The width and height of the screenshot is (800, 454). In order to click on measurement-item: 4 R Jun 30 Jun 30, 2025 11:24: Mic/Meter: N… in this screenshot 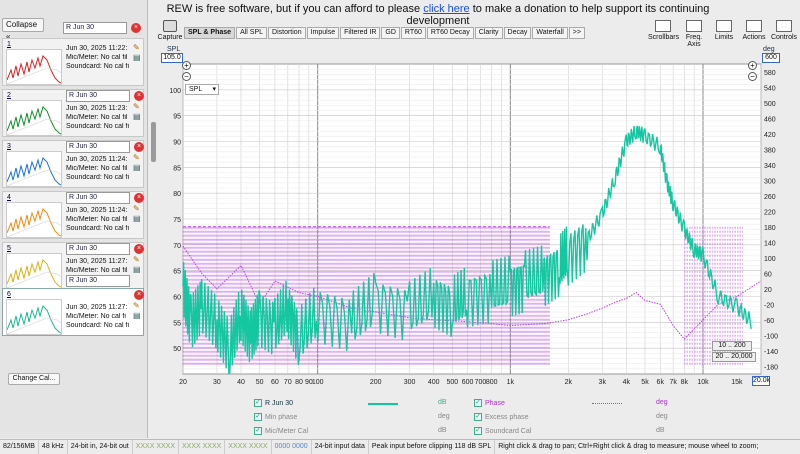, I will do `click(73, 215)`.